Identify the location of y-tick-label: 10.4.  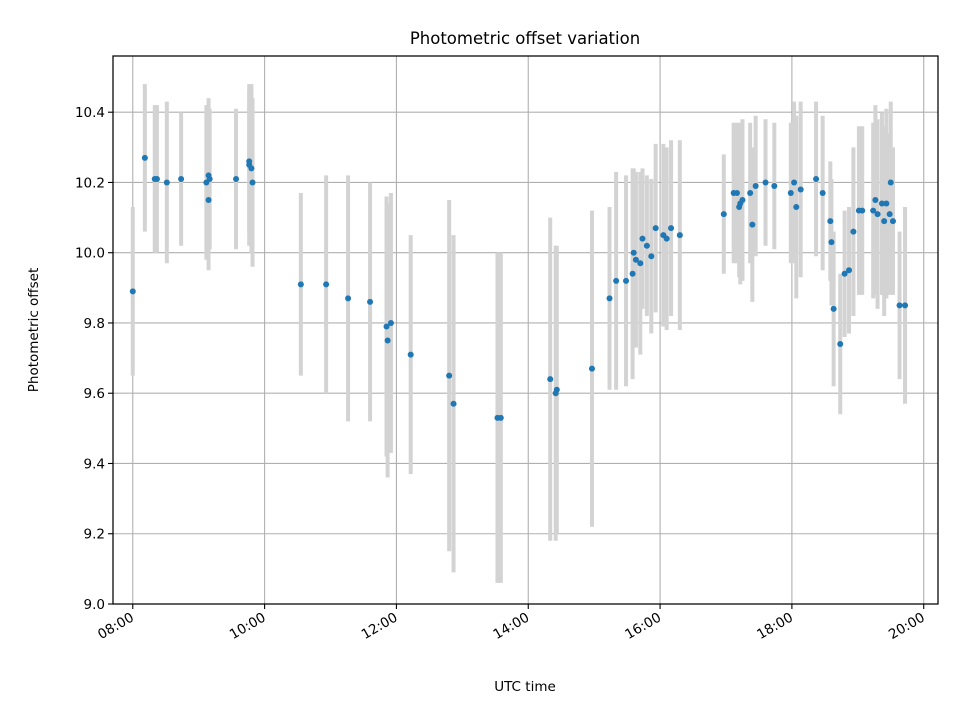
(90, 113).